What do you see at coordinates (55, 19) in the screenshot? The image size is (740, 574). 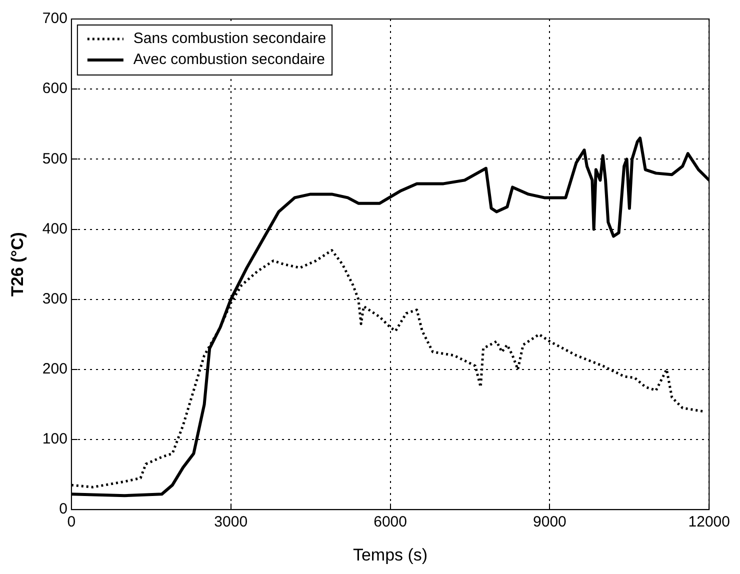 I see `y-tick-label: 700` at bounding box center [55, 19].